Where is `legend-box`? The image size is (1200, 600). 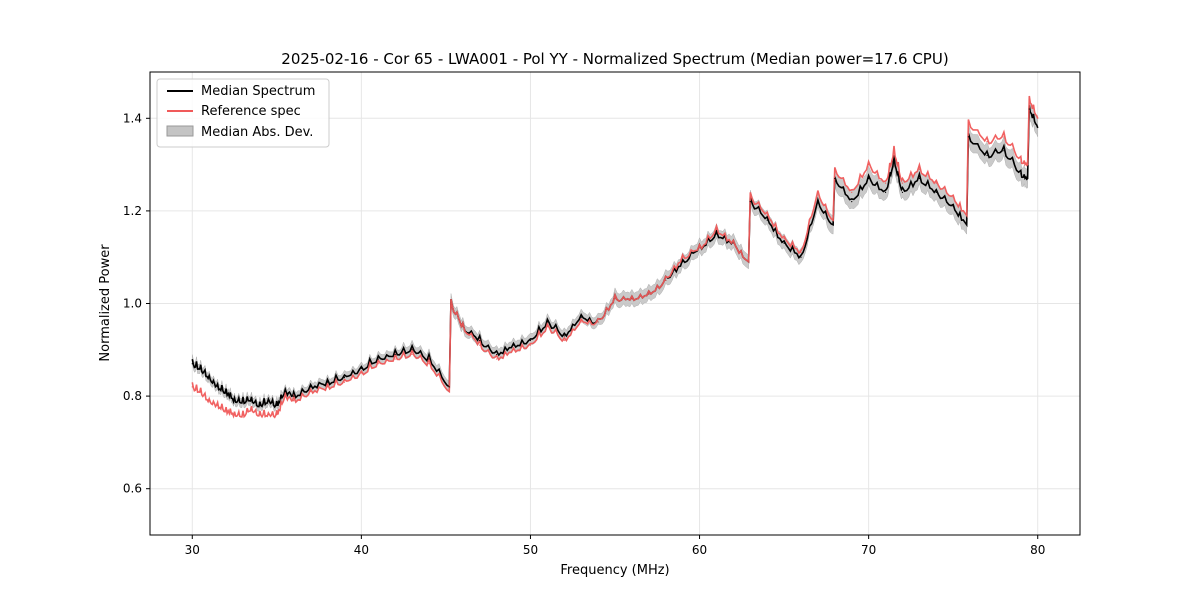
legend-box is located at coordinates (243, 113).